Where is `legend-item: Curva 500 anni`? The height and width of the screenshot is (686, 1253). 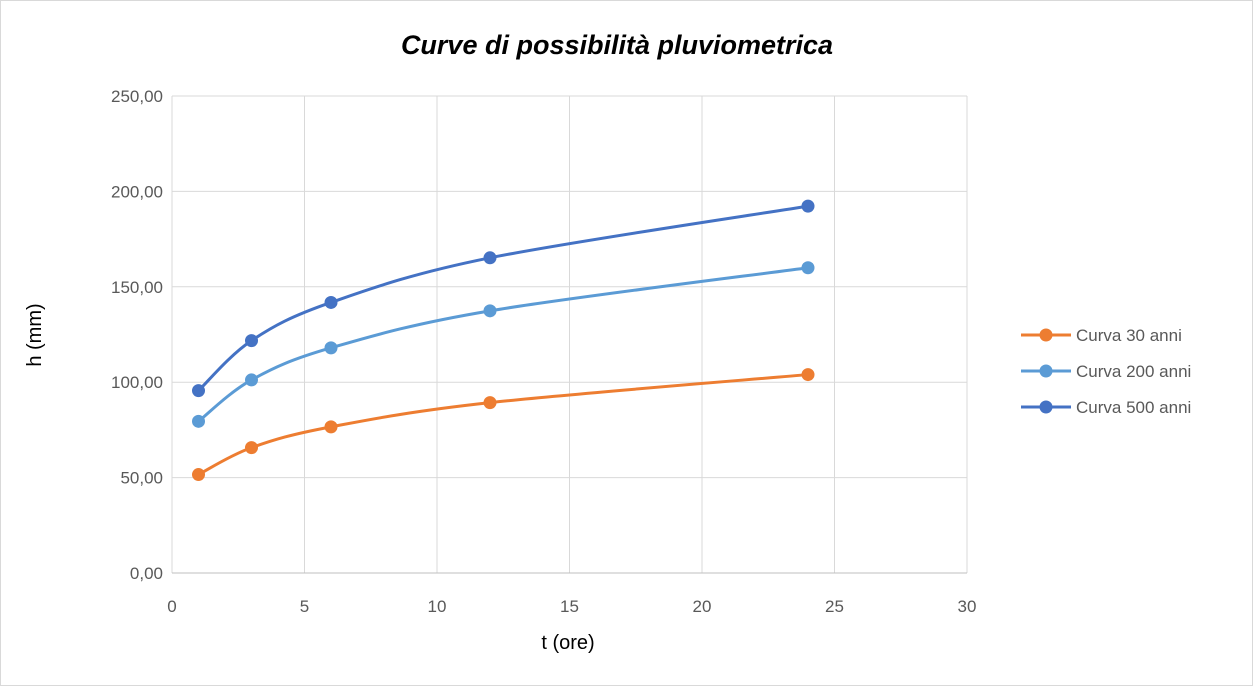
legend-item: Curva 500 anni is located at coordinates (1106, 407).